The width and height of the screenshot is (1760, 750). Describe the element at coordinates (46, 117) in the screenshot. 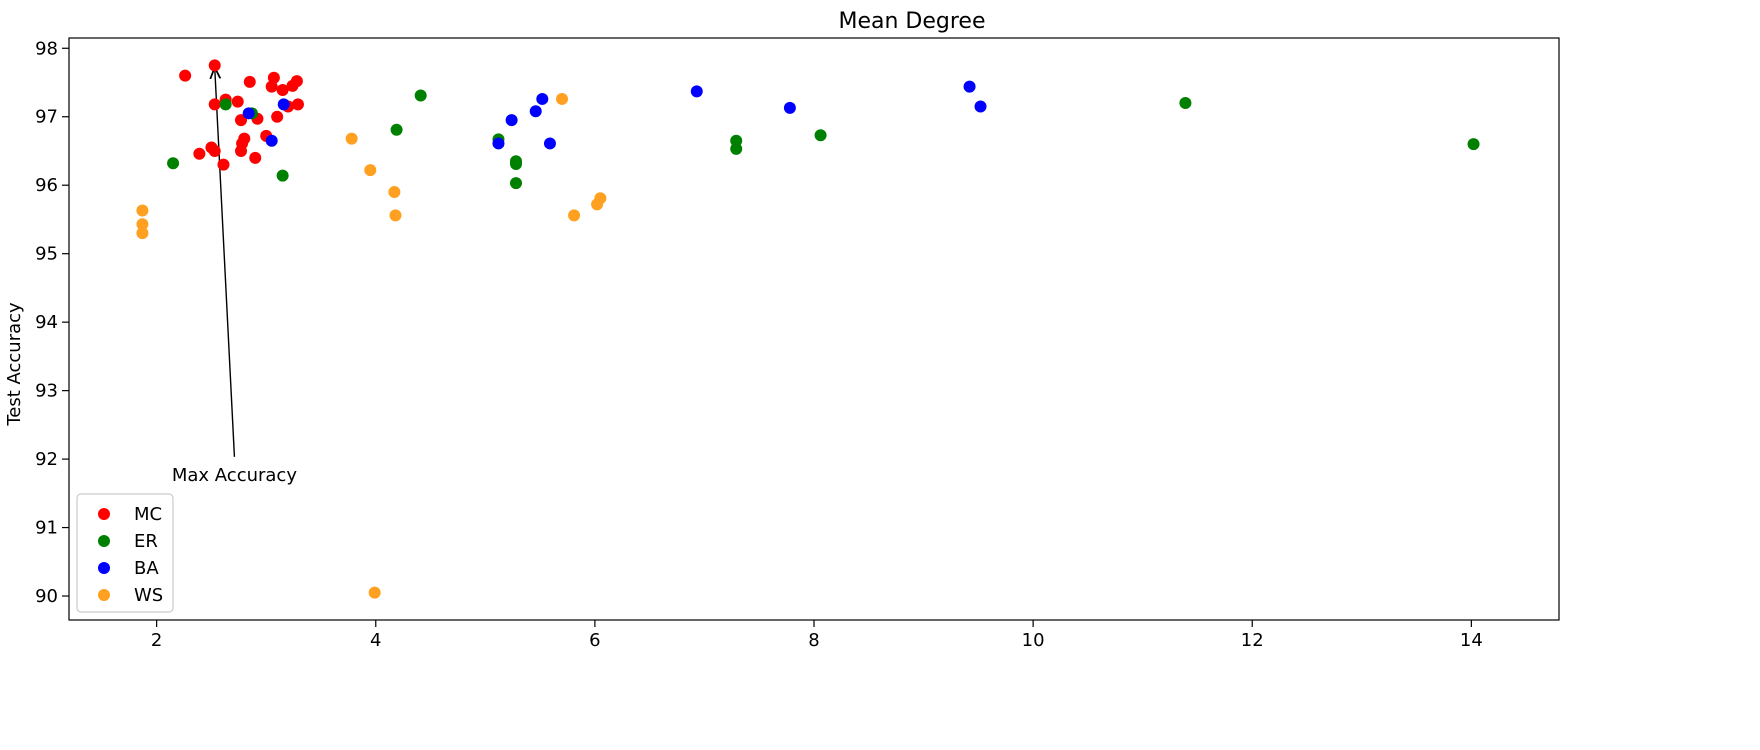

I see `y-tick-label: 97` at that location.